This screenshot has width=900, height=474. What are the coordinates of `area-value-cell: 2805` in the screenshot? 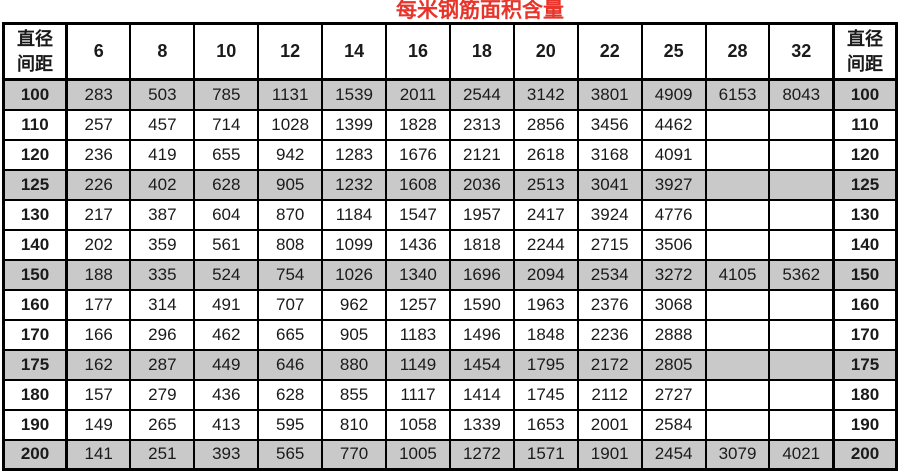 It's located at (673, 364).